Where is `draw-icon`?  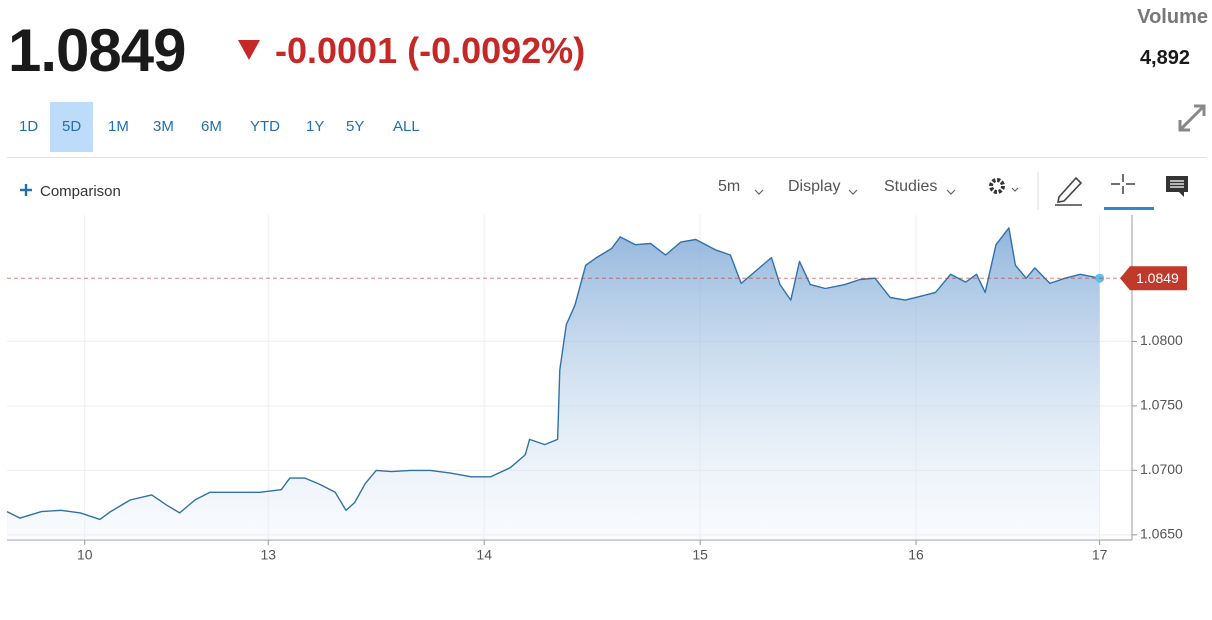
draw-icon is located at coordinates (1069, 191).